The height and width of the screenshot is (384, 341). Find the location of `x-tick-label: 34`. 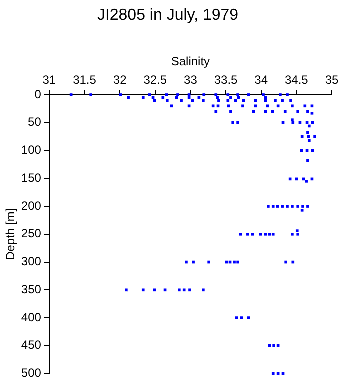

x-tick-label: 34 is located at coordinates (261, 80).